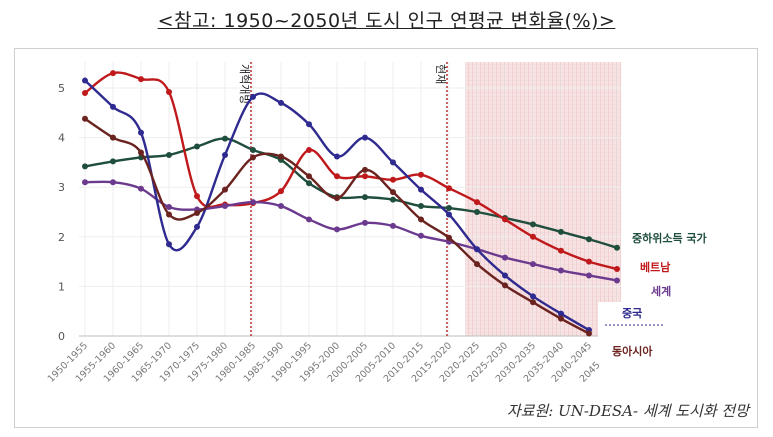  I want to click on series-label: 중하위소득 국가, so click(669, 238).